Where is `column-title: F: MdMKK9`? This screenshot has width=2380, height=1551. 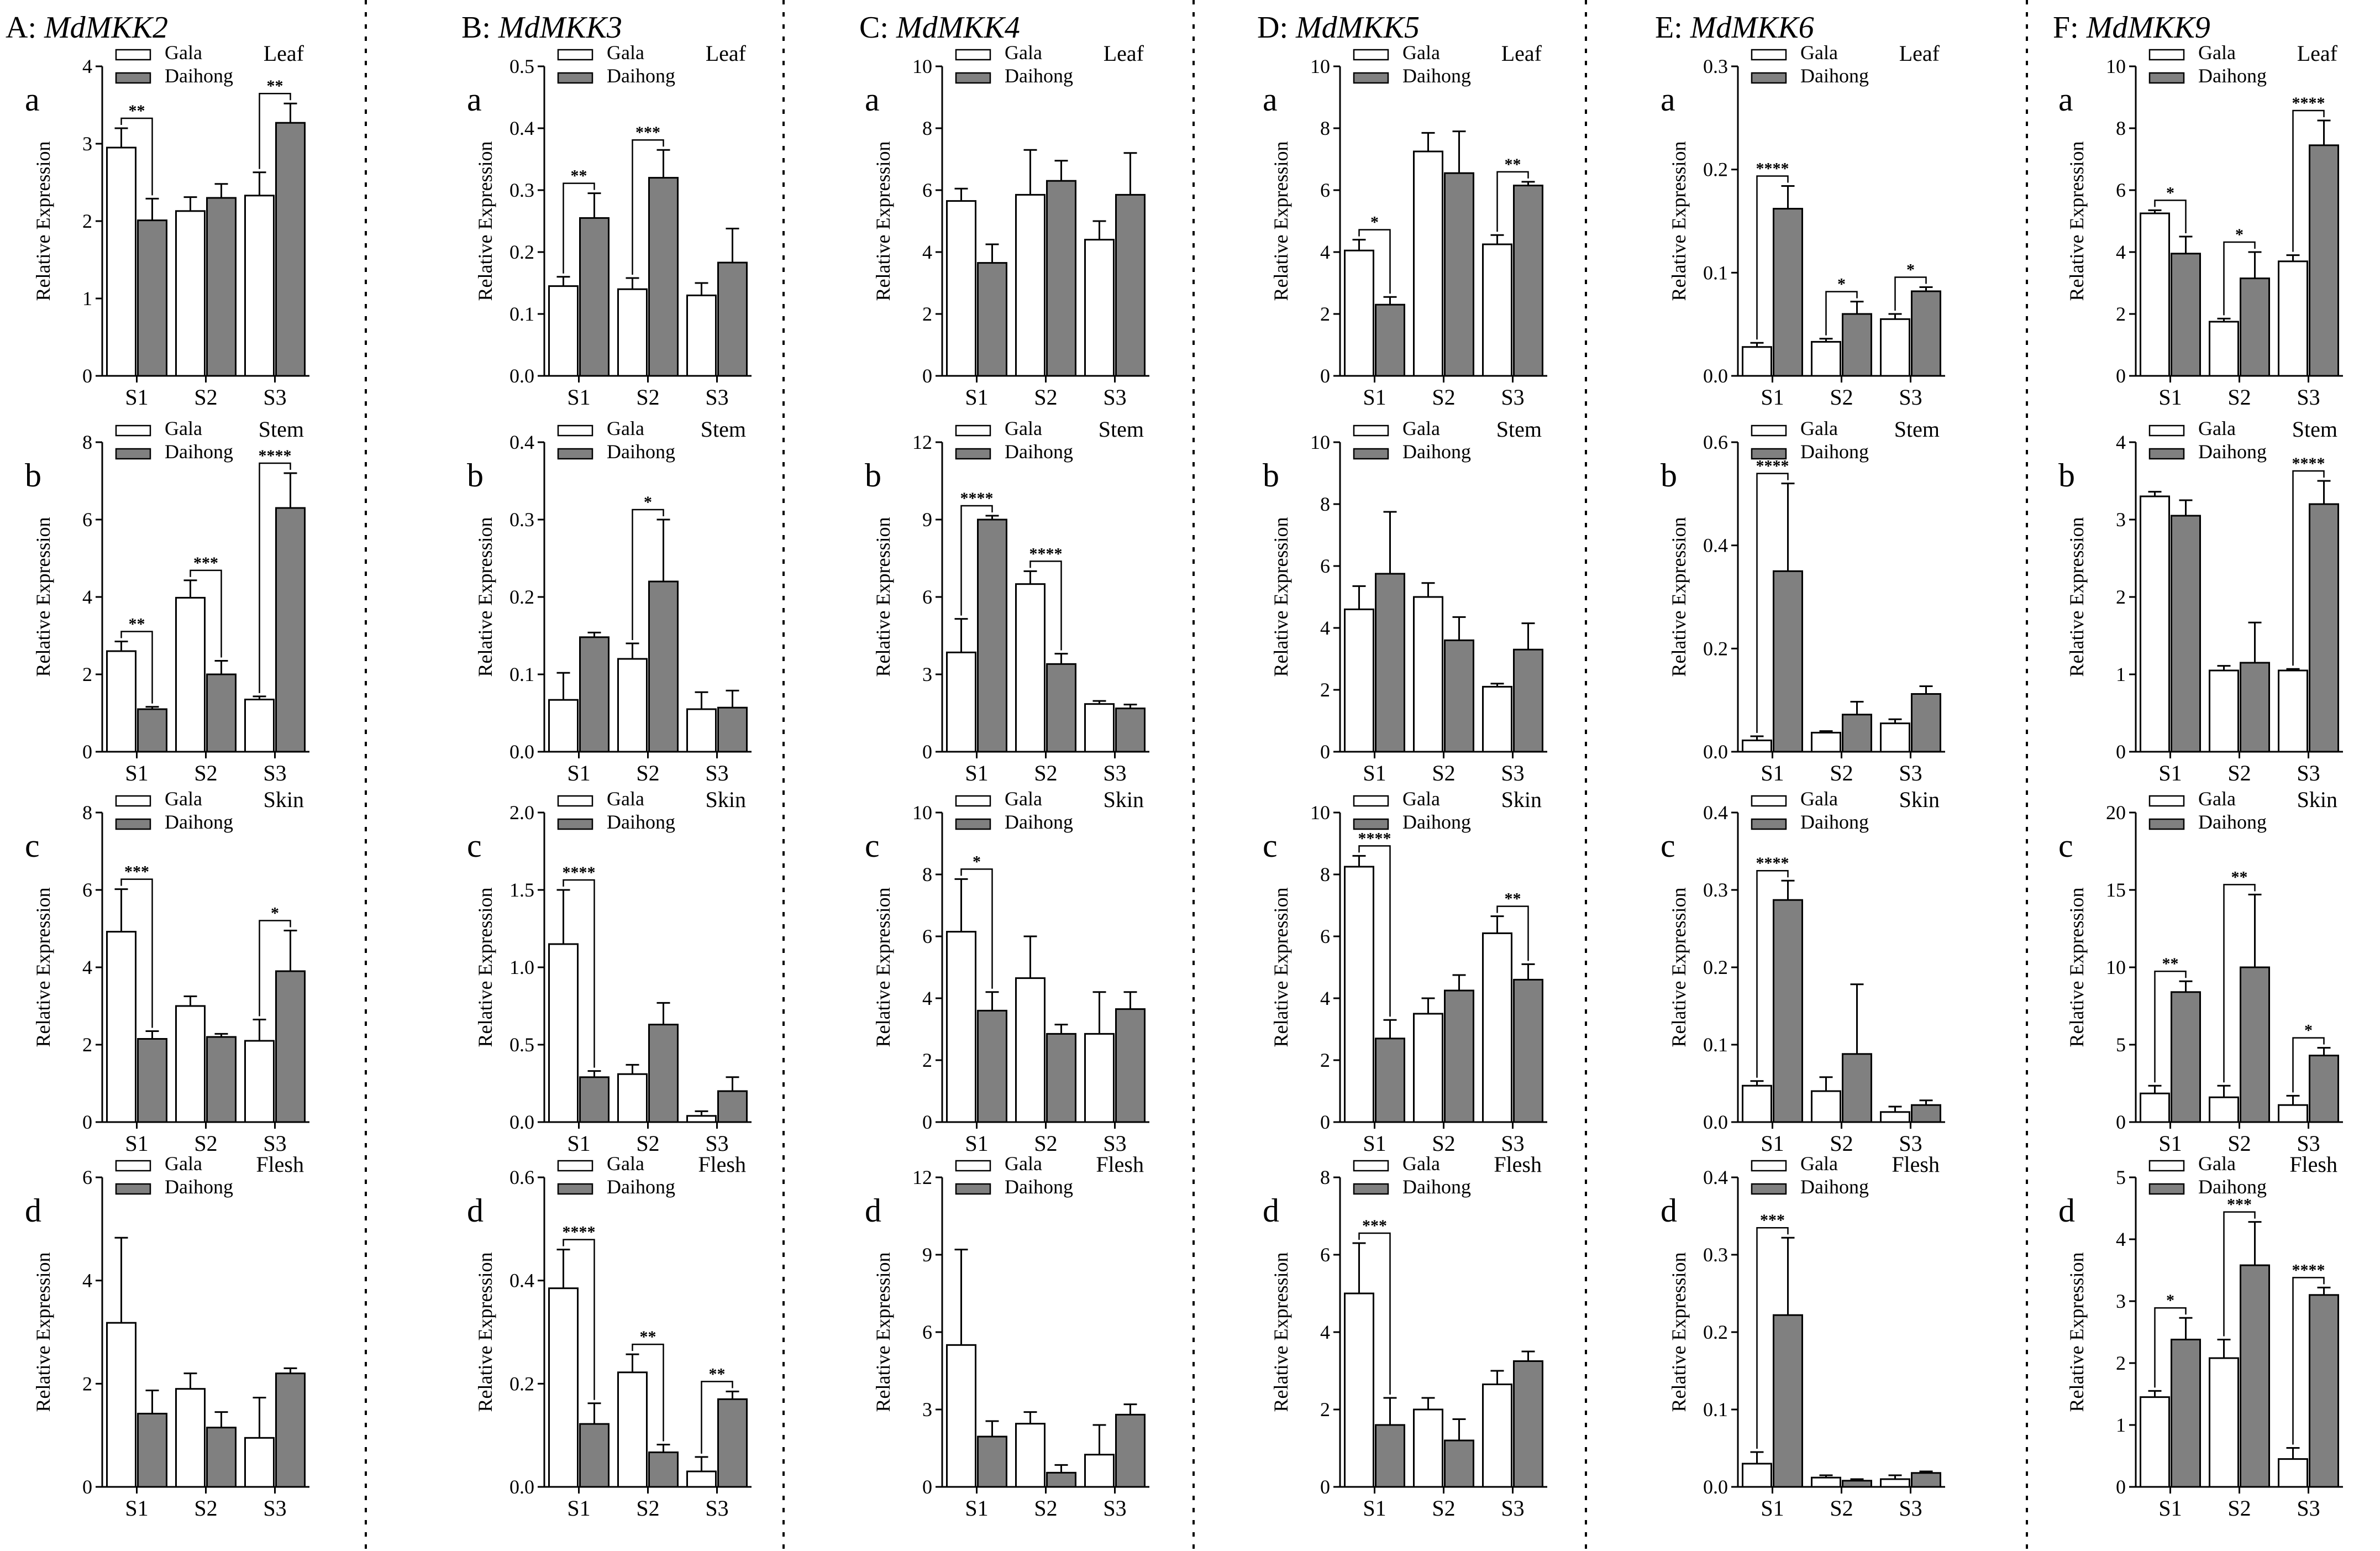
column-title: F: MdMKK9 is located at coordinates (2131, 28).